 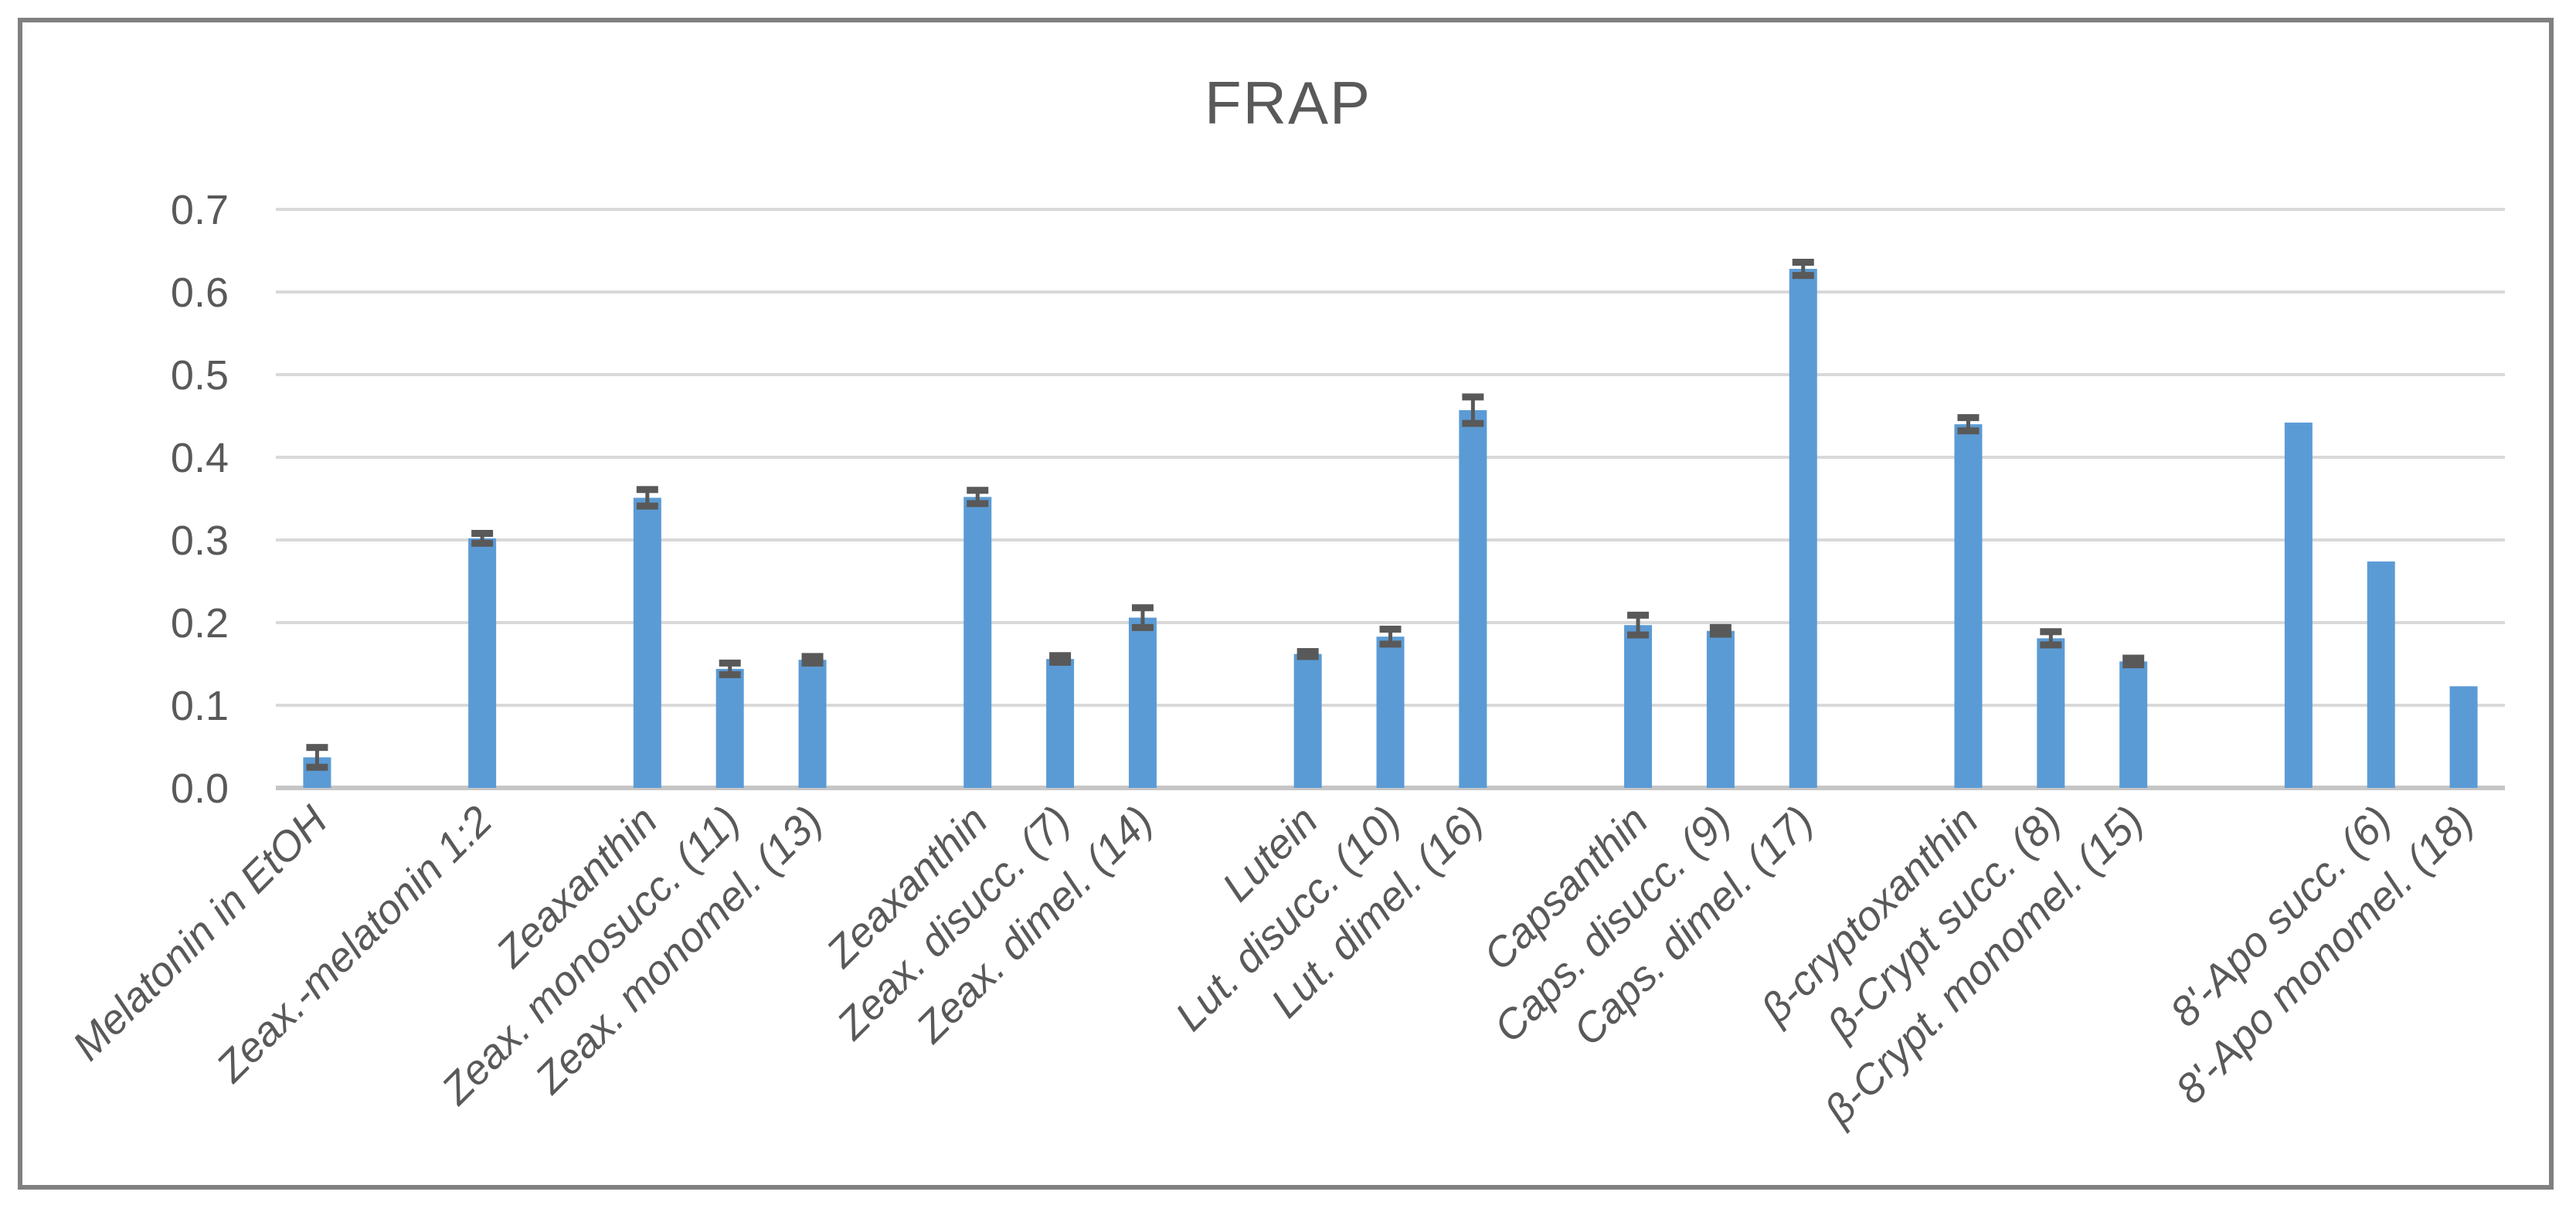 What do you see at coordinates (1288, 103) in the screenshot?
I see `chart-title: FRAP` at bounding box center [1288, 103].